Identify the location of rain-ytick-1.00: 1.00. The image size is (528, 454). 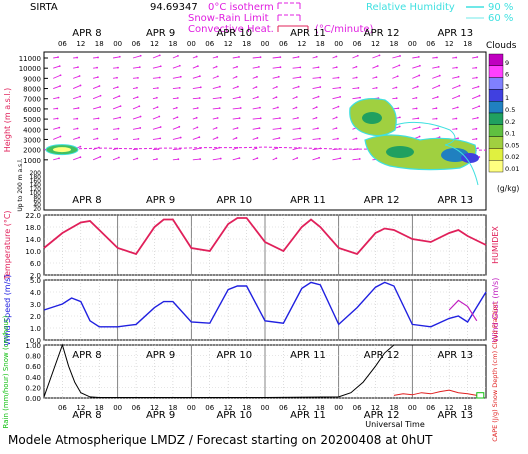
(33, 346).